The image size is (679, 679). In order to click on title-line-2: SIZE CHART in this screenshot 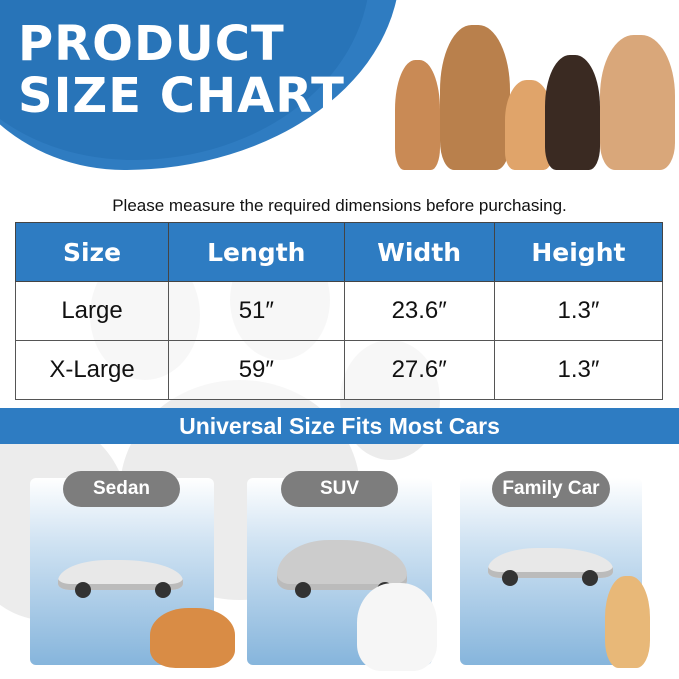, I will do `click(181, 96)`.